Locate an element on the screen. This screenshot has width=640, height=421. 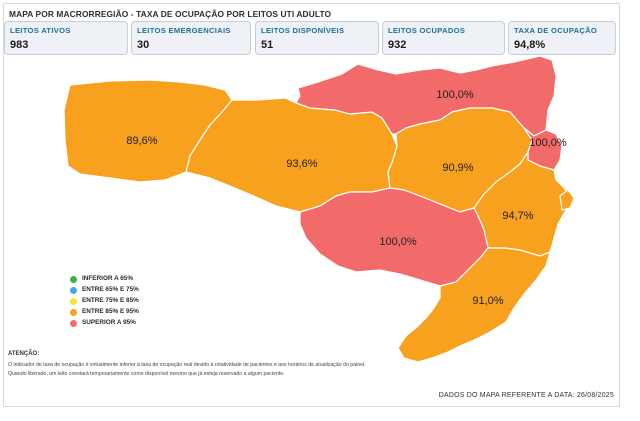
region-label-serra-catarinense: 100,0% is located at coordinates (398, 242).